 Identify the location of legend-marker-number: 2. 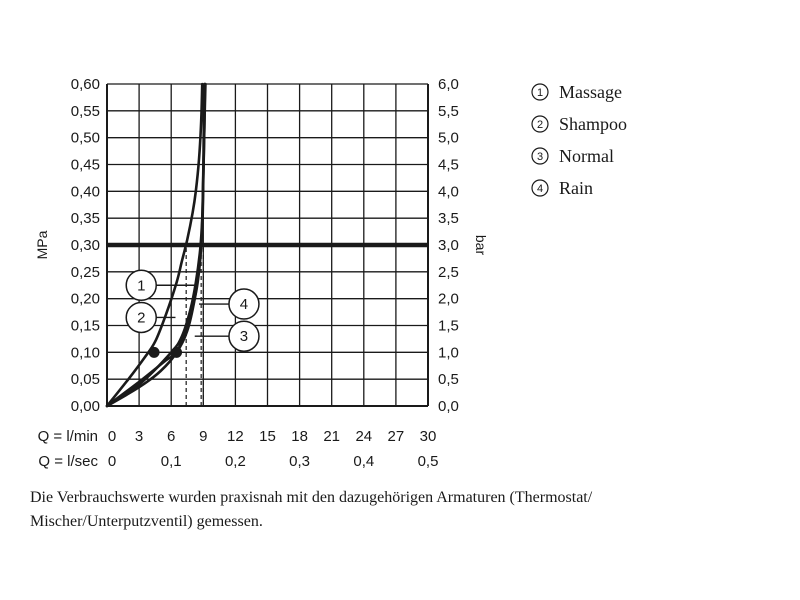
(540, 125).